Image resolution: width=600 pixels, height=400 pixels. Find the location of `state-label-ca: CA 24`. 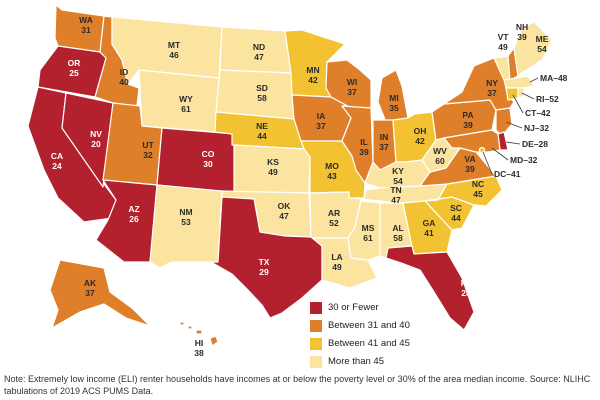

state-label-ca: CA 24 is located at coordinates (57, 161).